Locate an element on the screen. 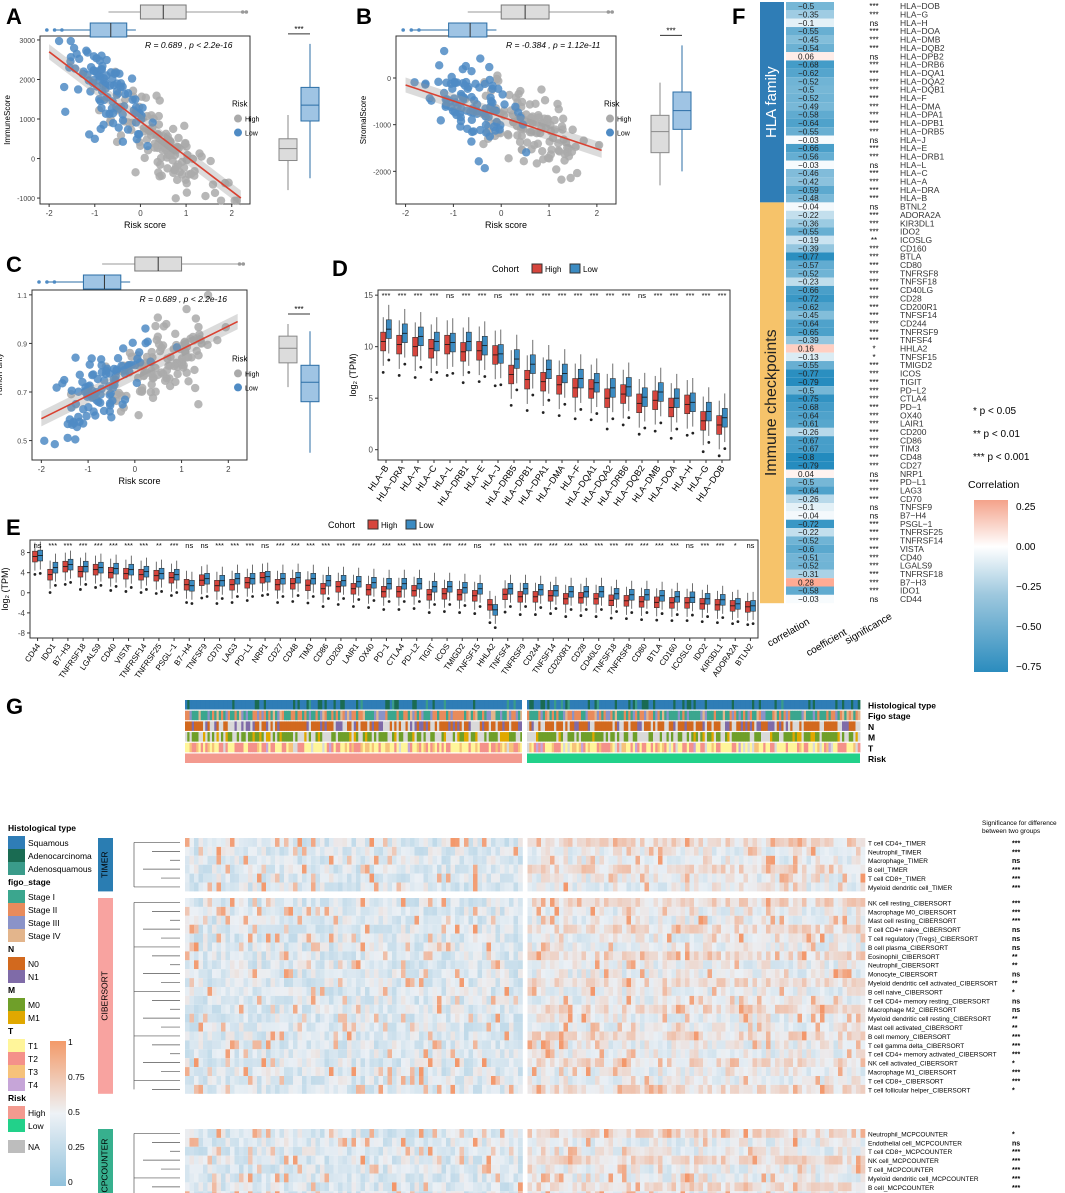  gene-label: HLA−DQA2 is located at coordinates (922, 81).